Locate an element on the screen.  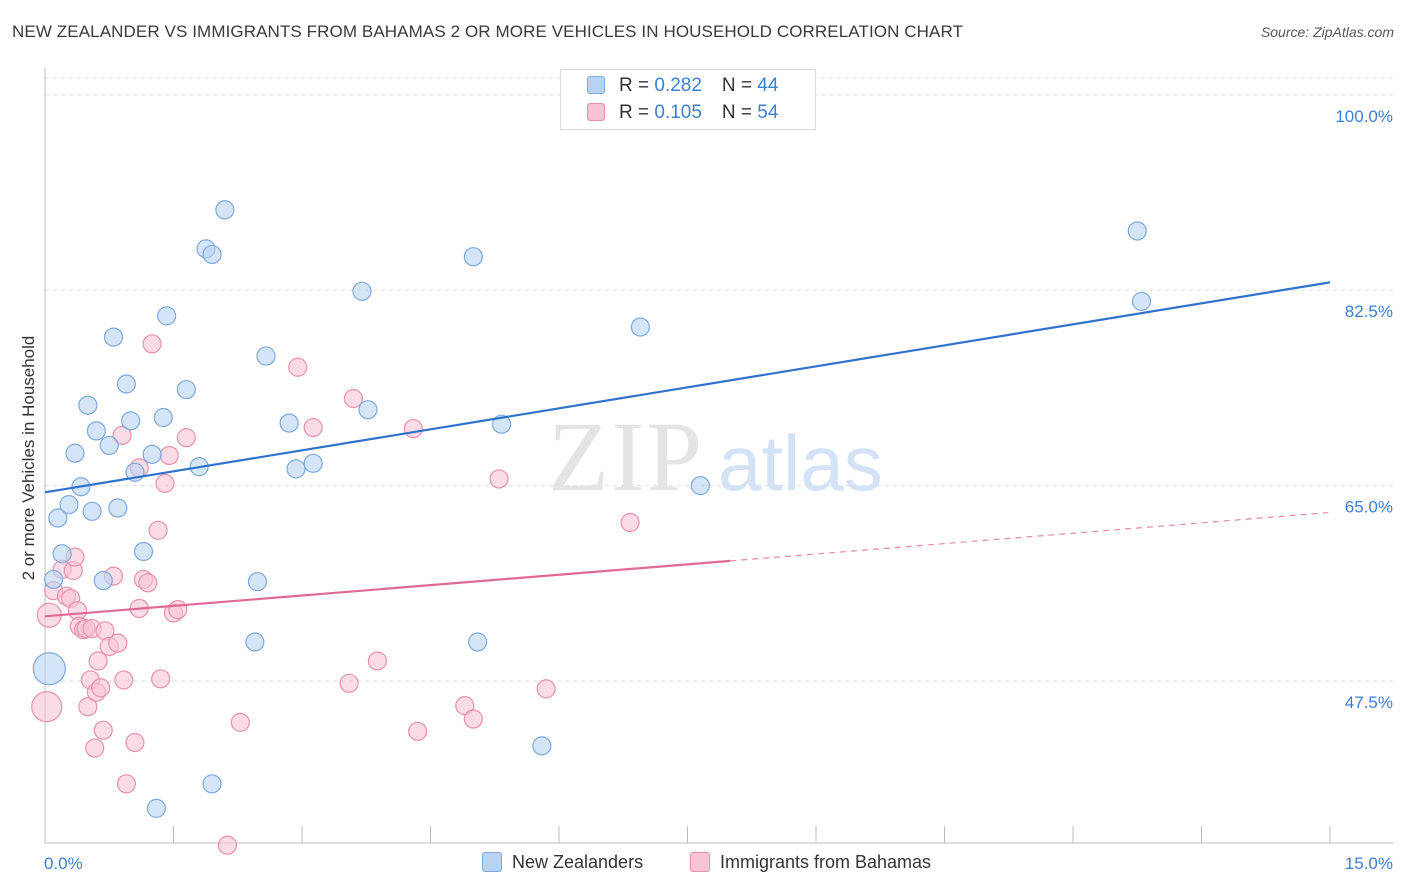
legend-row-bahamas: R = 0.105 N = 54 is located at coordinates (682, 115).